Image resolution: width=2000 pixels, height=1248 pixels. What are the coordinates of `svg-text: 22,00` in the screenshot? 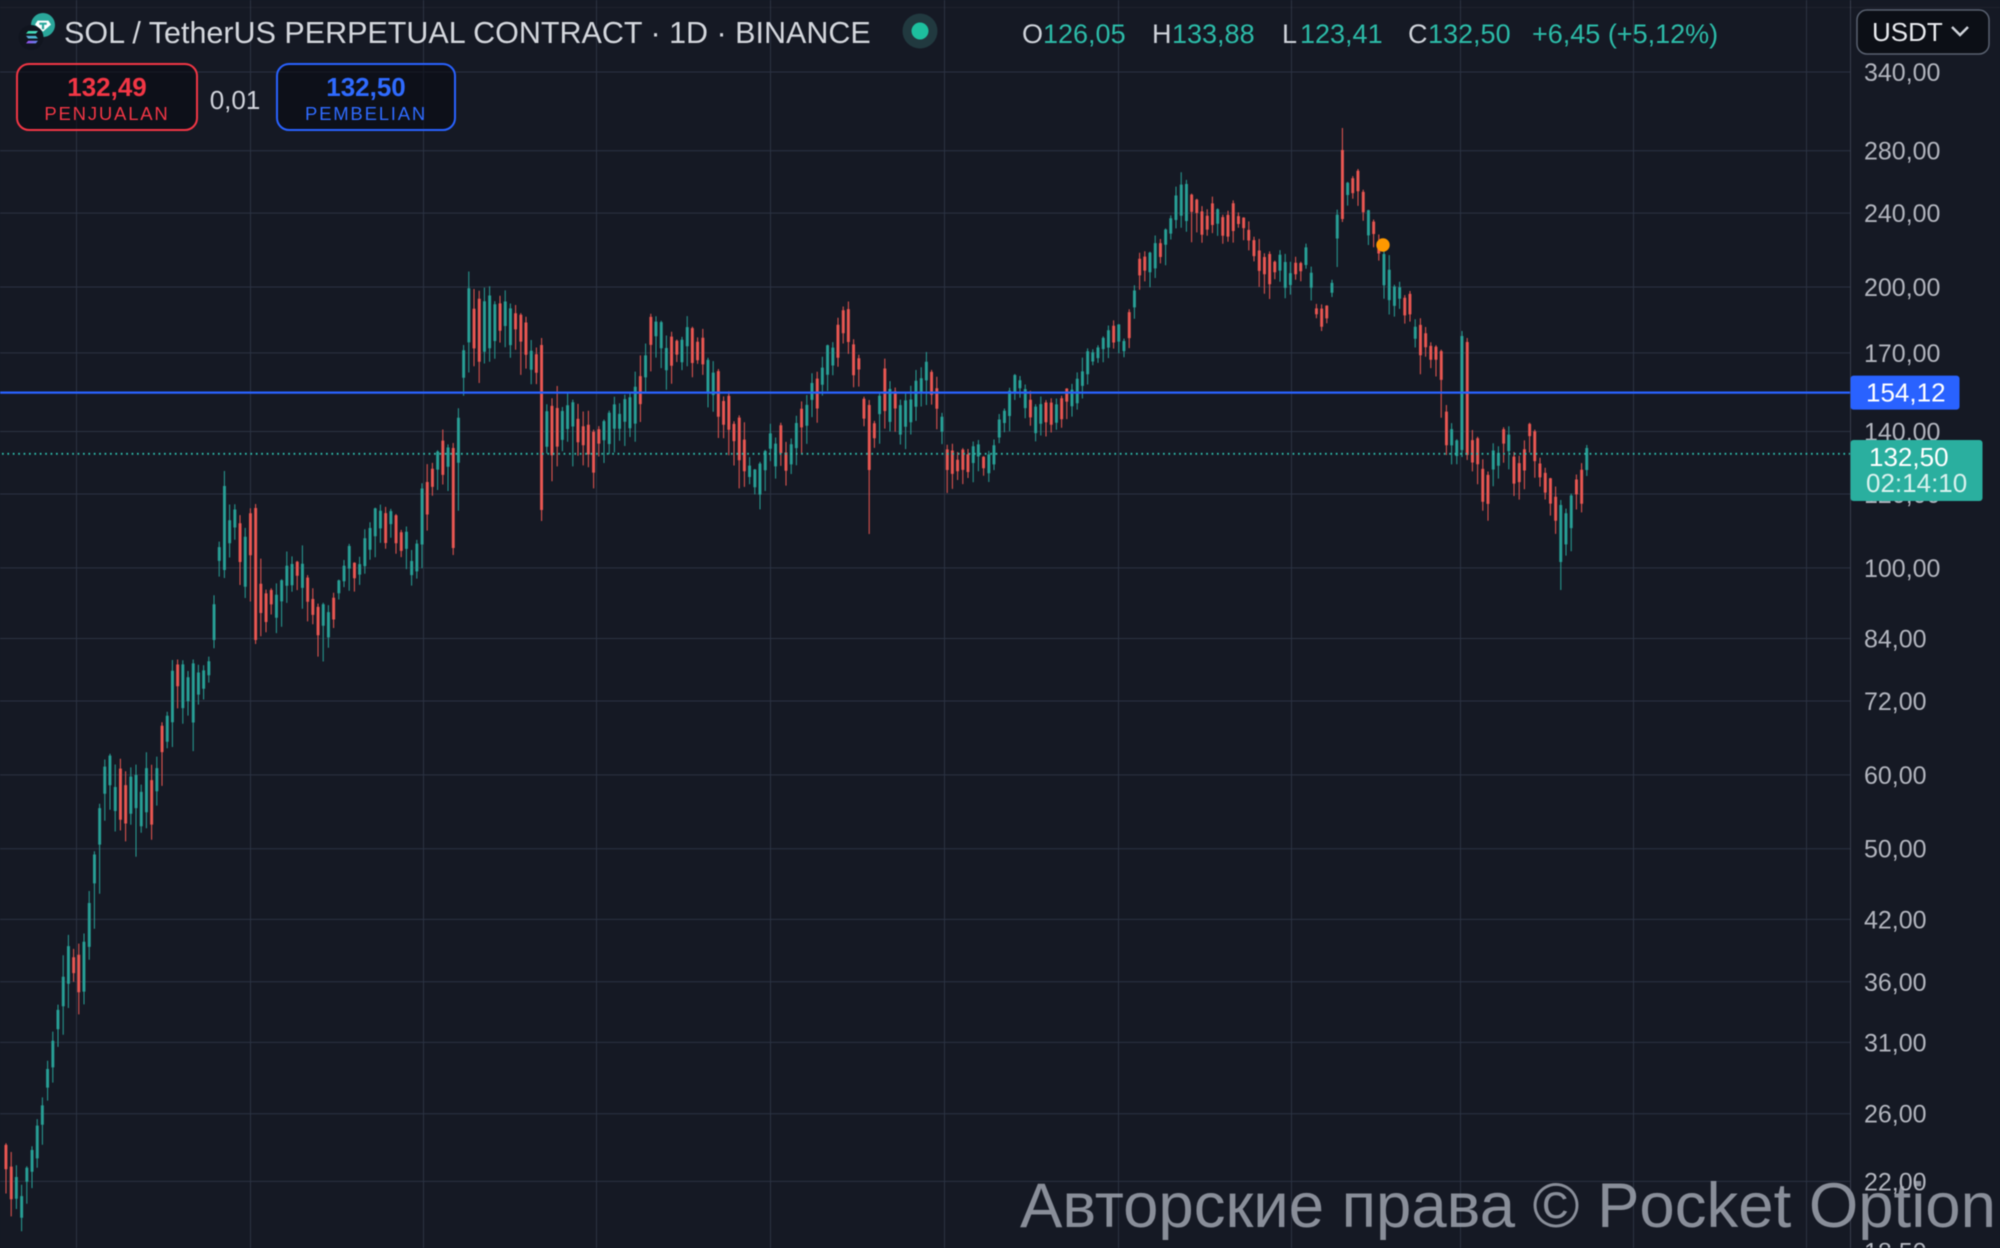 It's located at (1895, 1182).